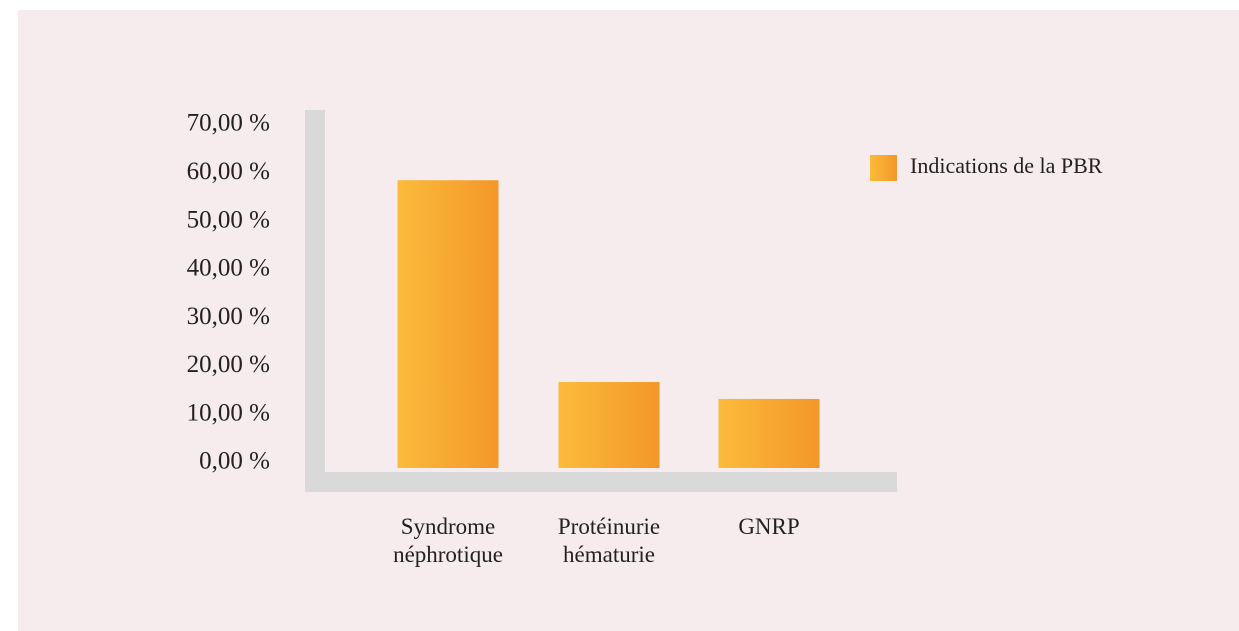 The image size is (1239, 631). Describe the element at coordinates (448, 540) in the screenshot. I see `x-tick-label: Syndrome néphrotique` at that location.